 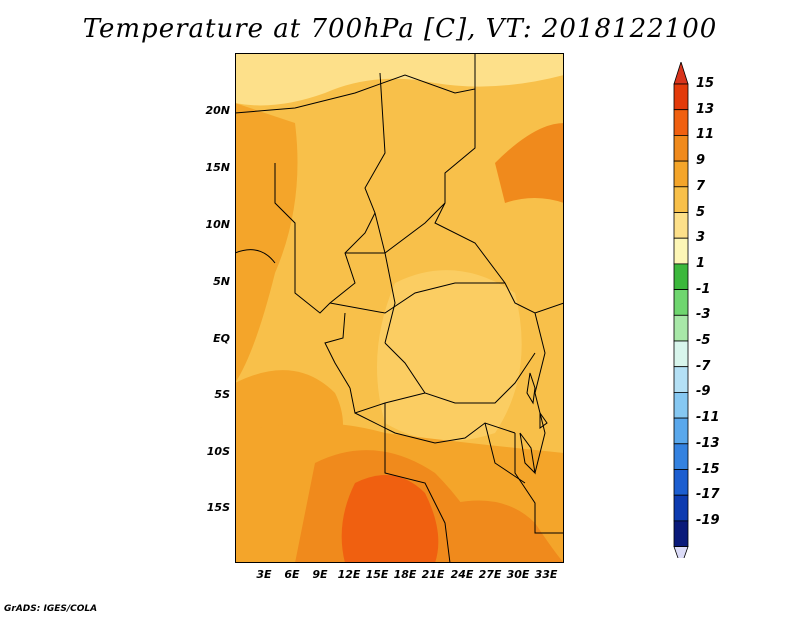 What do you see at coordinates (518, 574) in the screenshot?
I see `x-tick-30e: 30E` at bounding box center [518, 574].